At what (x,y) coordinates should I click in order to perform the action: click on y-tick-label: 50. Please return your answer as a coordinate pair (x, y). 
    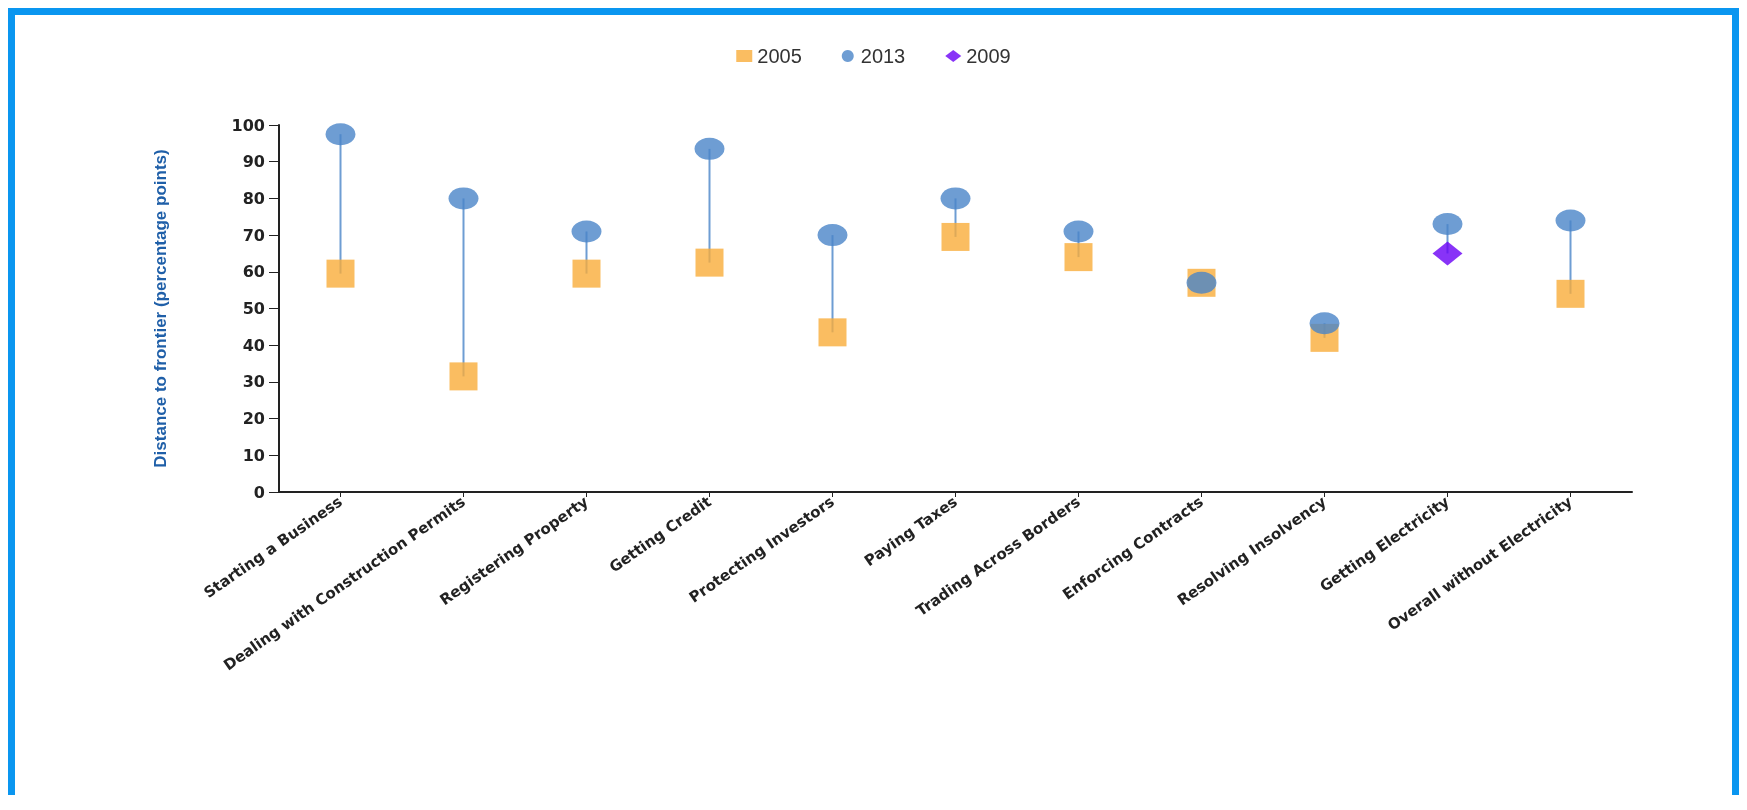
    Looking at the image, I should click on (253, 308).